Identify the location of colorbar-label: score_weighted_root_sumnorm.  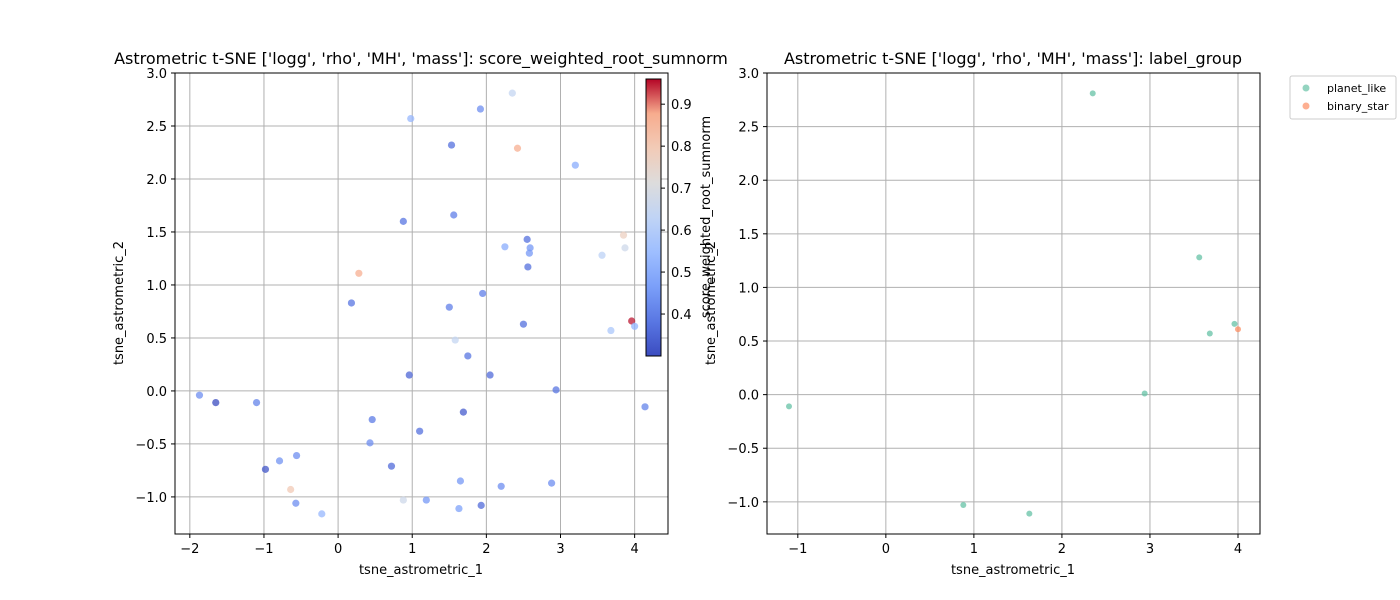
(706, 217).